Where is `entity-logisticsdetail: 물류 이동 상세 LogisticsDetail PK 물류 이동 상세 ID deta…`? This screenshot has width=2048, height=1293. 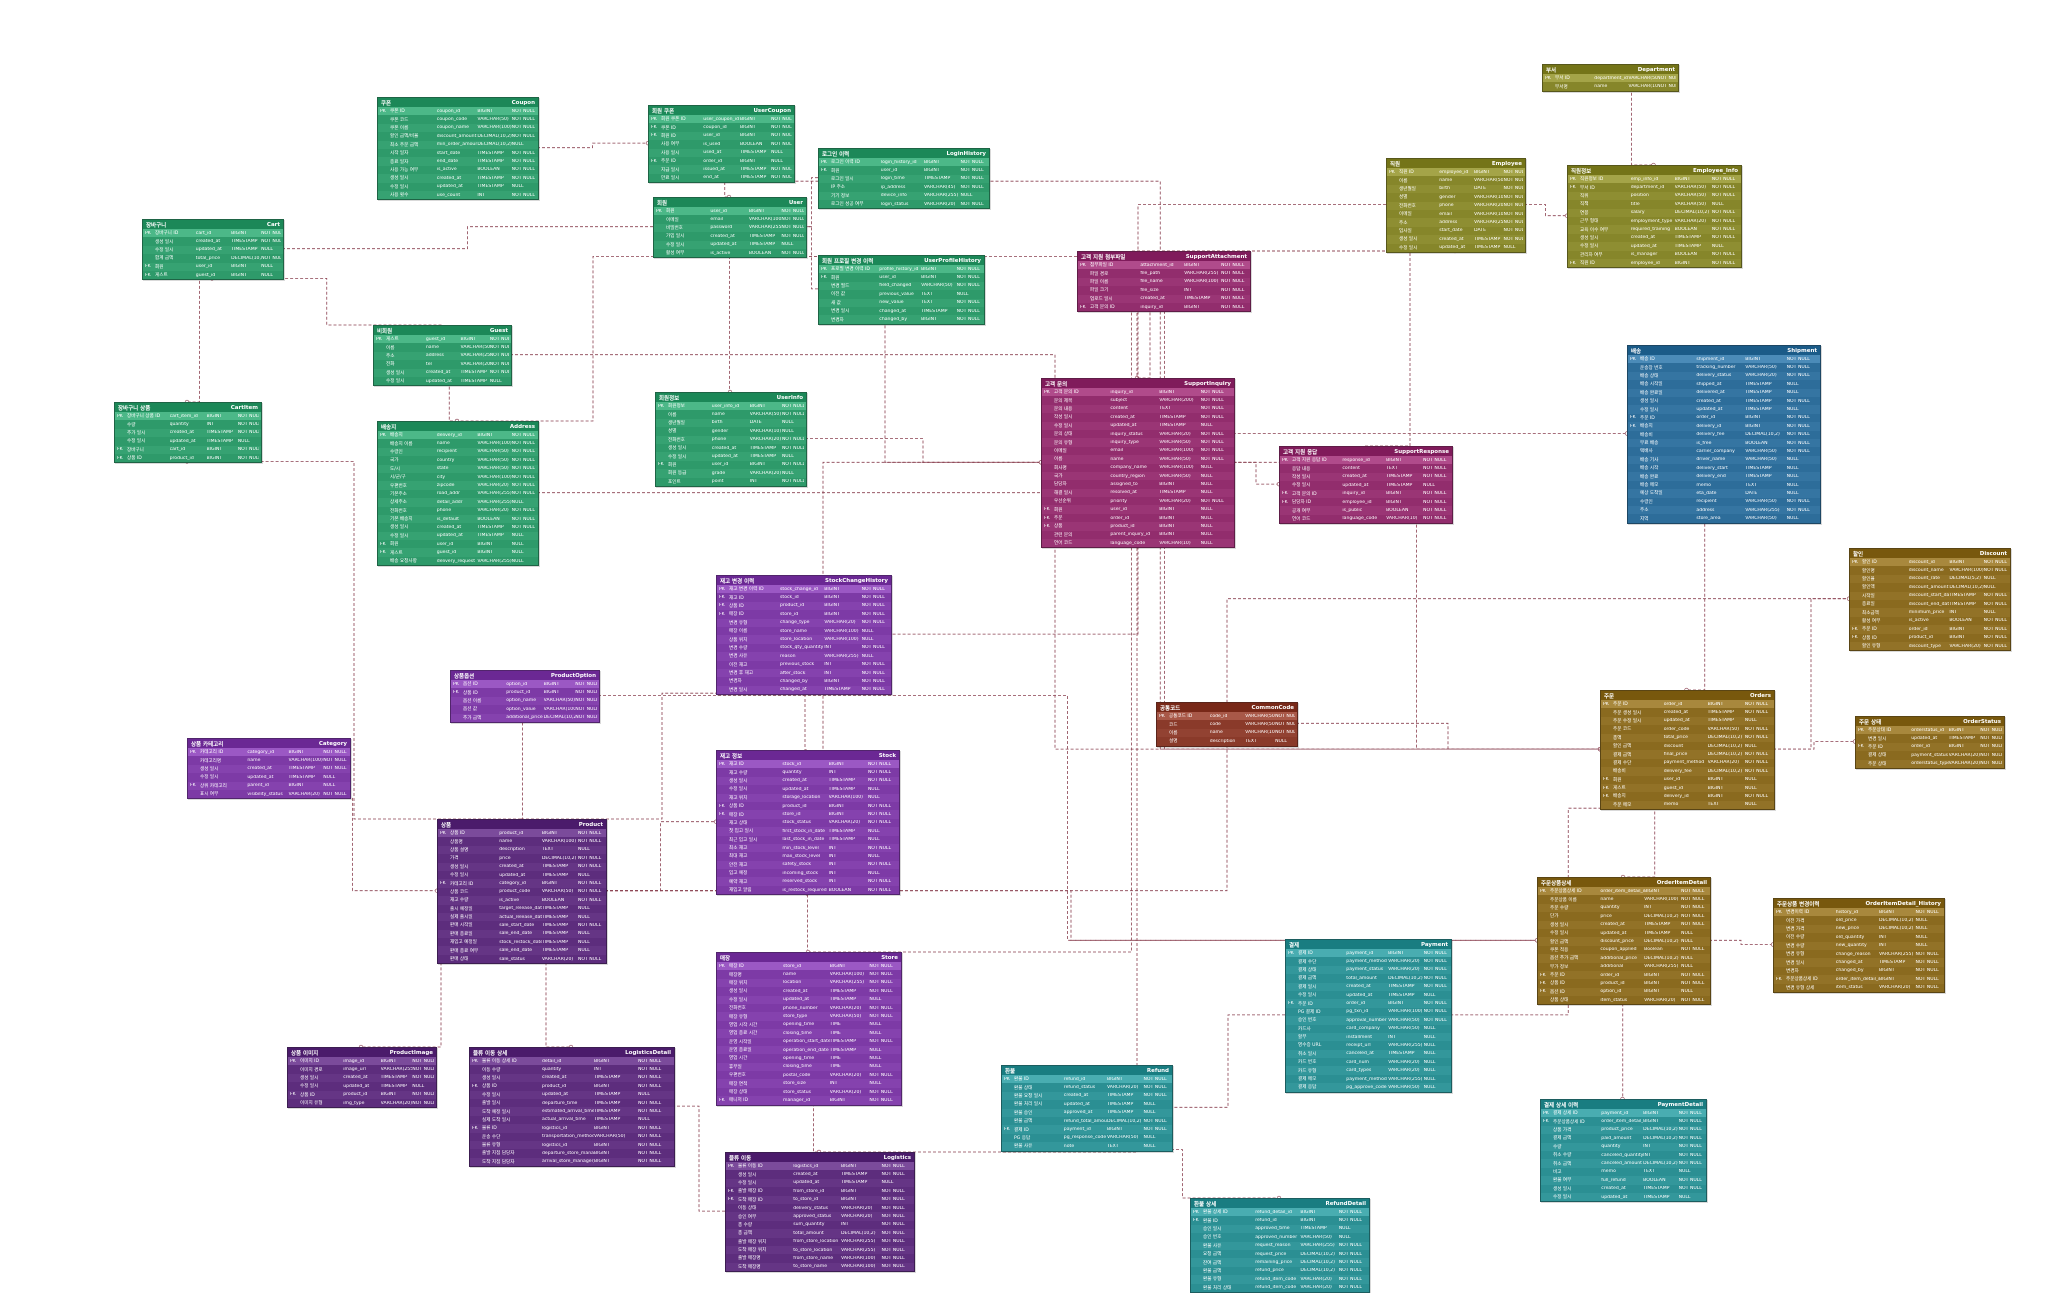
entity-logisticsdetail: 물류 이동 상세 LogisticsDetail PK 물류 이동 상세 ID deta… is located at coordinates (572, 1107).